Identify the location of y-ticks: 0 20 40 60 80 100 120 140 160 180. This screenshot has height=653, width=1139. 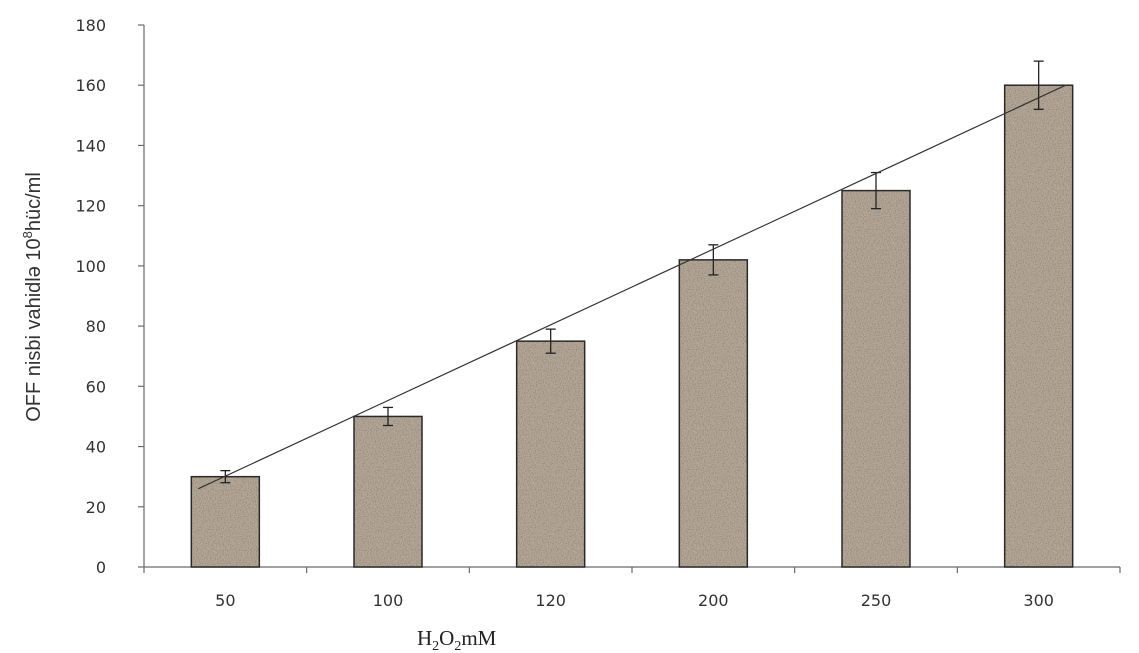
(109, 296).